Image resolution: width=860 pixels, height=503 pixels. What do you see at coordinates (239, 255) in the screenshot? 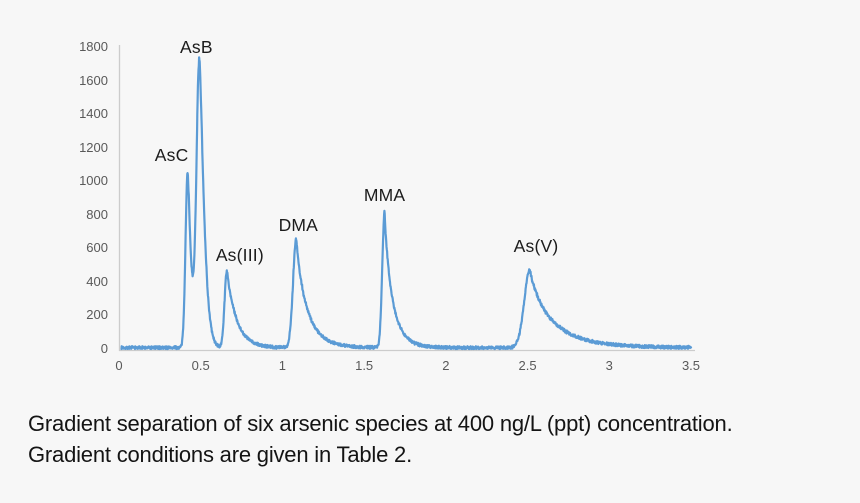
I see `peak-label-asiii: As(III)` at bounding box center [239, 255].